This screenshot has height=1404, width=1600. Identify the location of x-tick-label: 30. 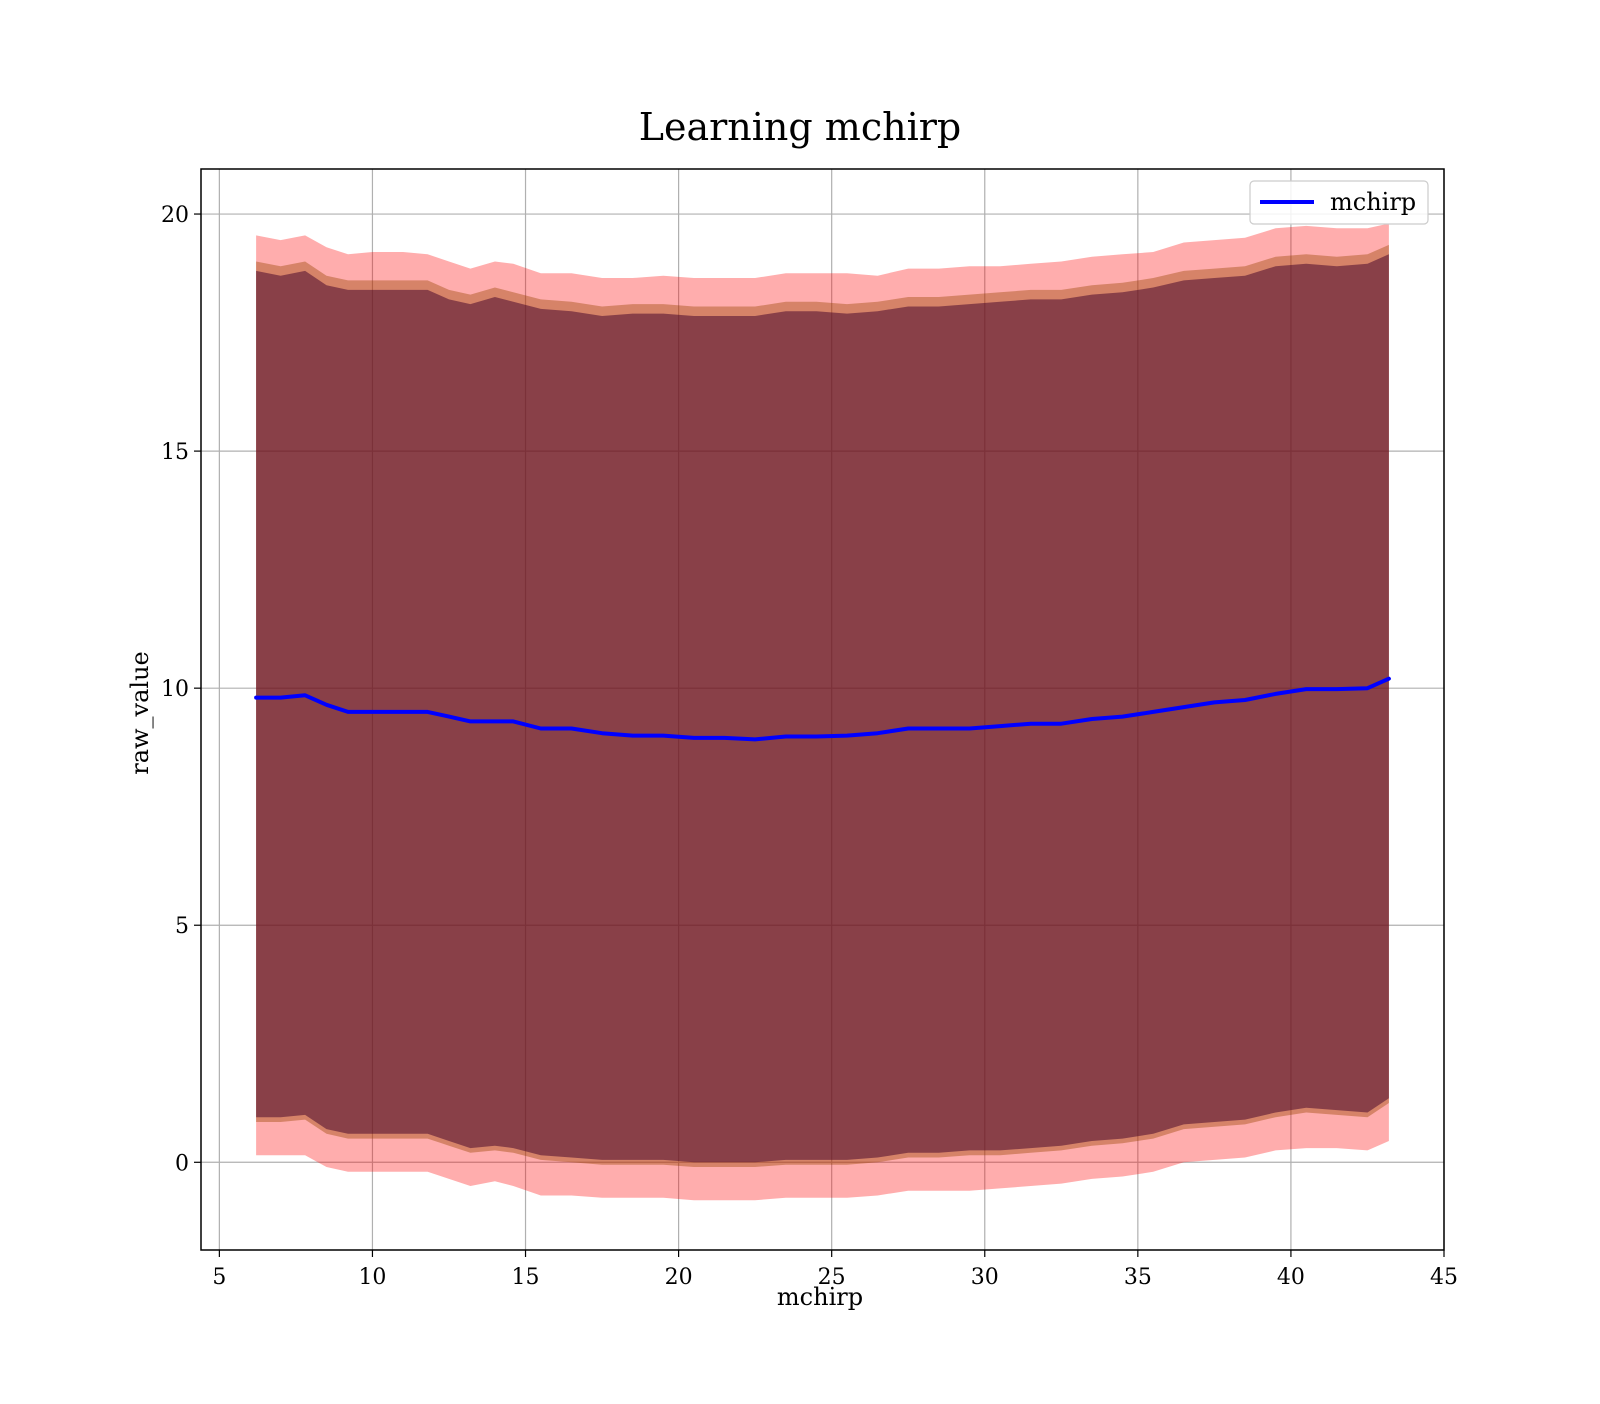
(985, 1277).